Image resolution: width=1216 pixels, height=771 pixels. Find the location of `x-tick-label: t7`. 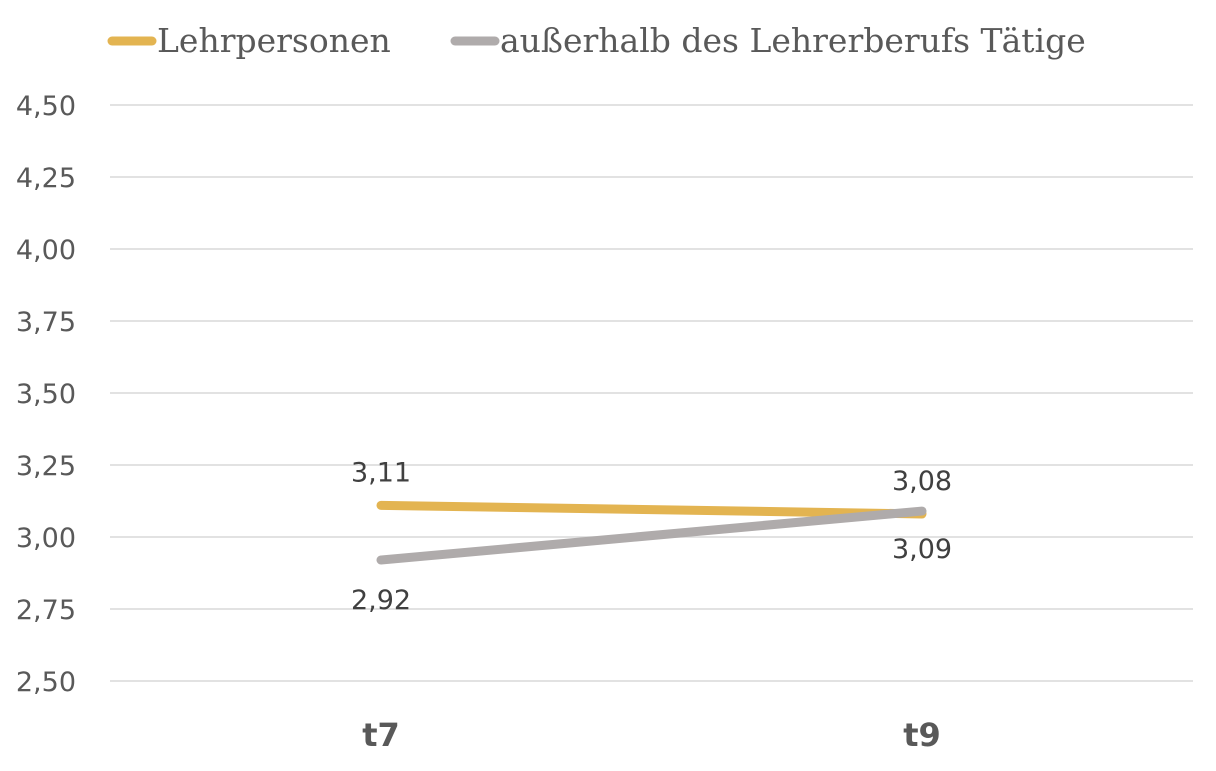

x-tick-label: t7 is located at coordinates (381, 735).